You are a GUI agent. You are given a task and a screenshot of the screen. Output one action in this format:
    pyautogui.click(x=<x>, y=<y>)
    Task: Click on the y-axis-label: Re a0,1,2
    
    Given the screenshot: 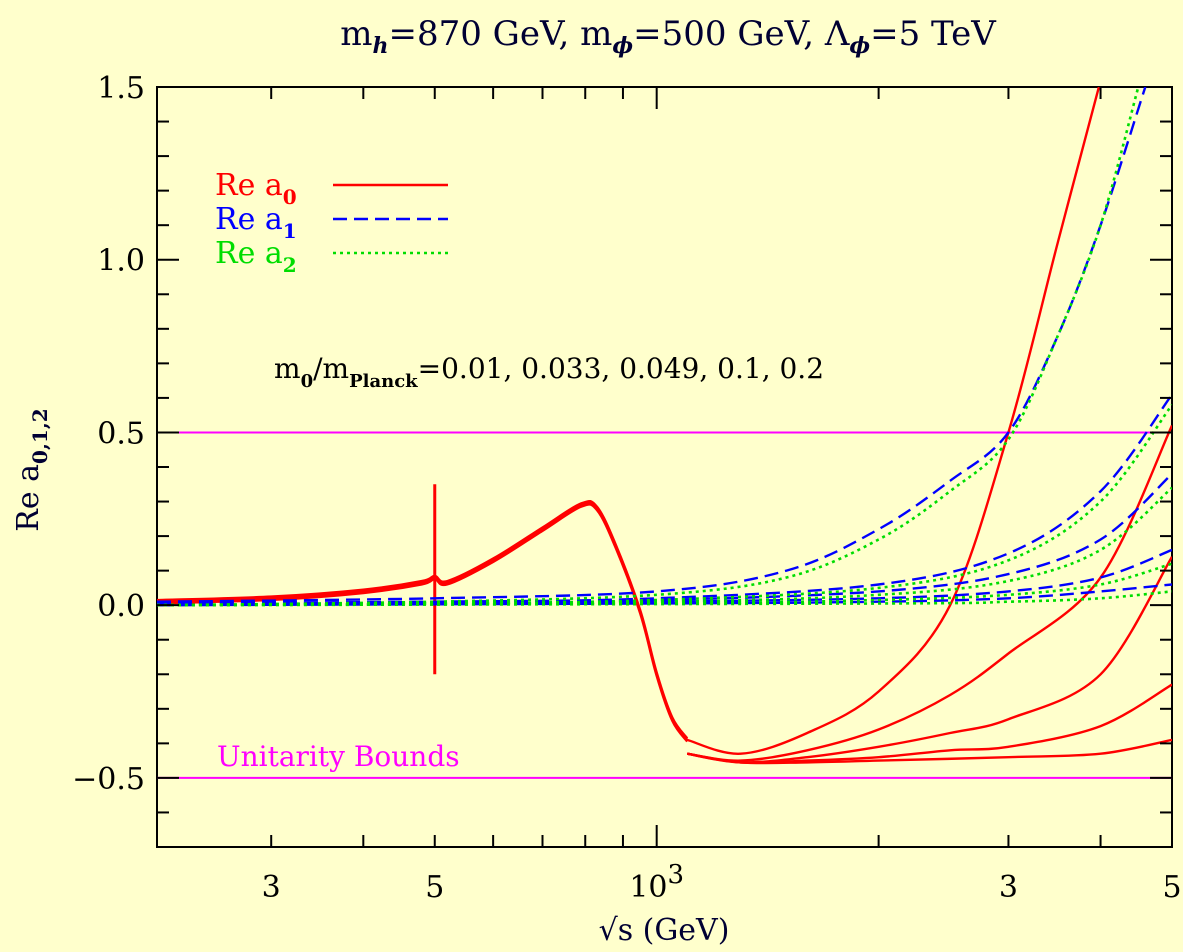 What is the action you would take?
    pyautogui.click(x=31, y=469)
    